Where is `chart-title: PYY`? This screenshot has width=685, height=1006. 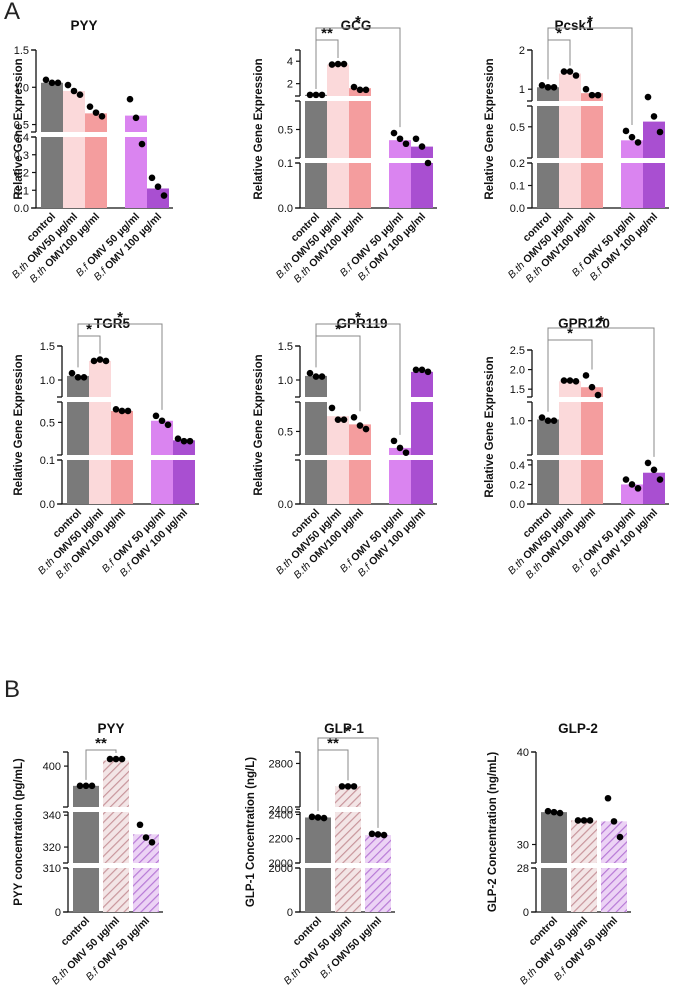
chart-title: PYY is located at coordinates (110, 728).